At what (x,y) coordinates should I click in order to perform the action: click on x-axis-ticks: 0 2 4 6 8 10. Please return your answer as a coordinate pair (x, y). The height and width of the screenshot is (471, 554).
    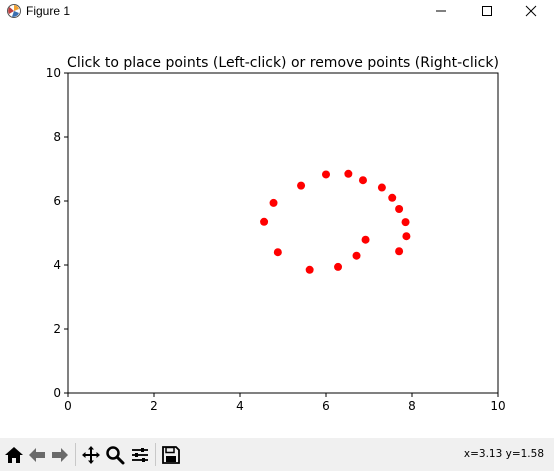
    Looking at the image, I should click on (285, 403).